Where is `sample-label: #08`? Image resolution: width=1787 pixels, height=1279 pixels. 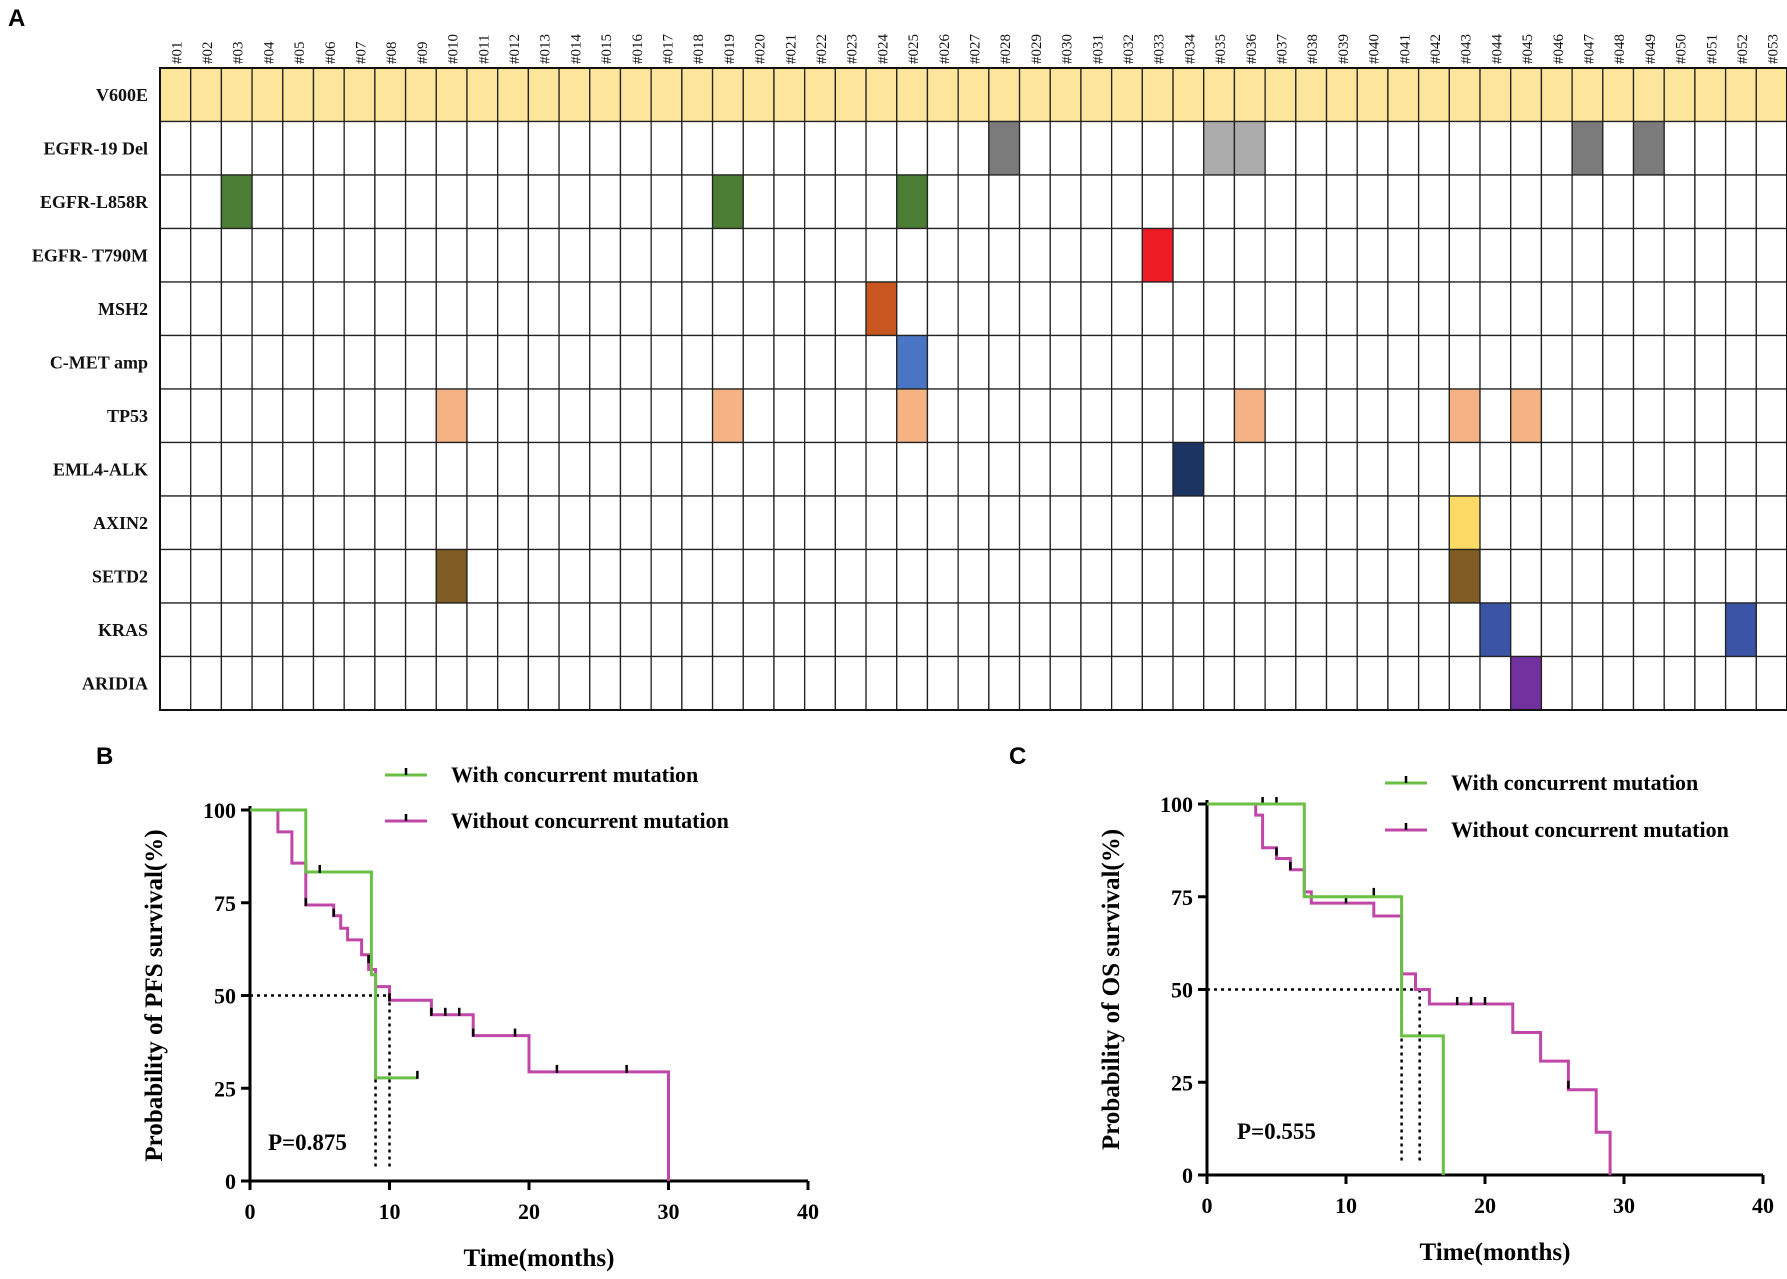 sample-label: #08 is located at coordinates (392, 53).